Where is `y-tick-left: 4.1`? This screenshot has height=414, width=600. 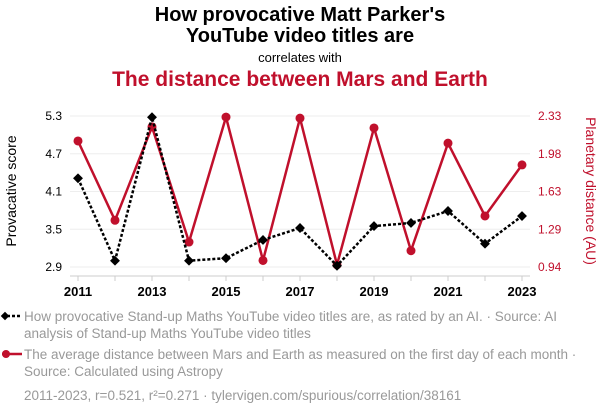 y-tick-left: 4.1 is located at coordinates (53, 192).